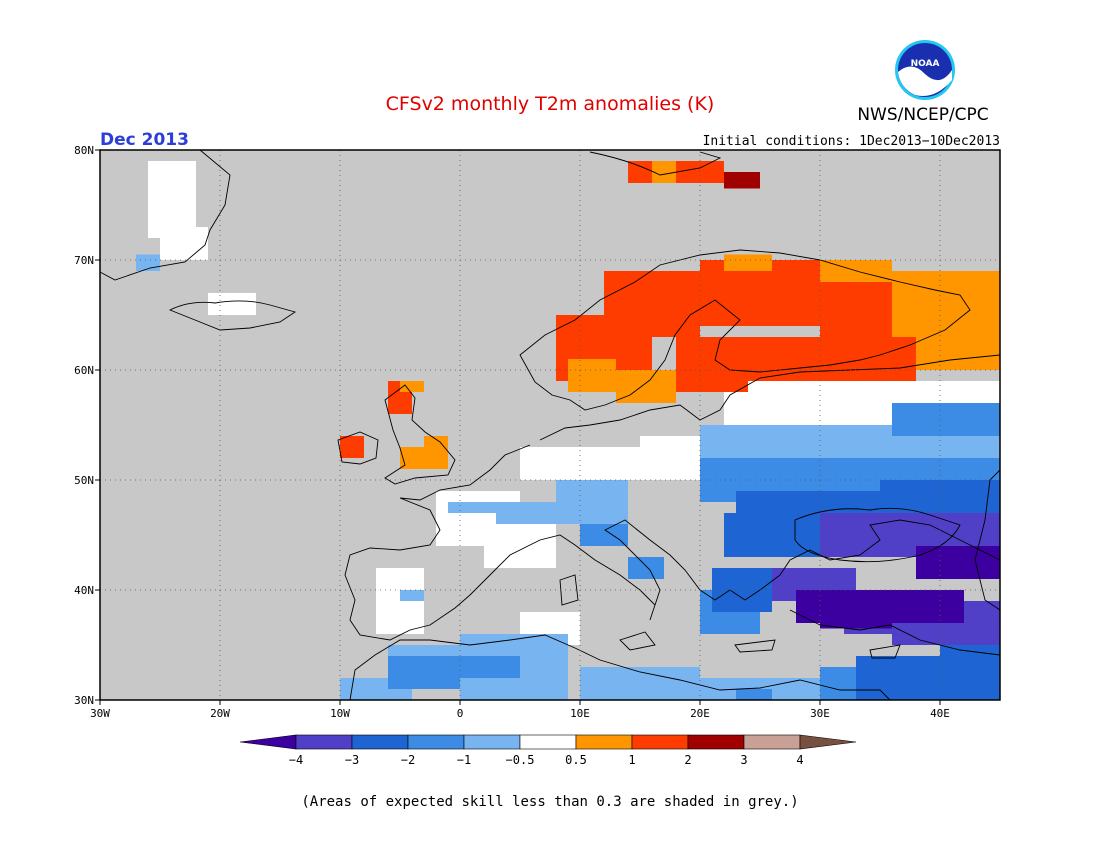  Describe the element at coordinates (84, 260) in the screenshot. I see `lat-tick-label: 70N` at that location.